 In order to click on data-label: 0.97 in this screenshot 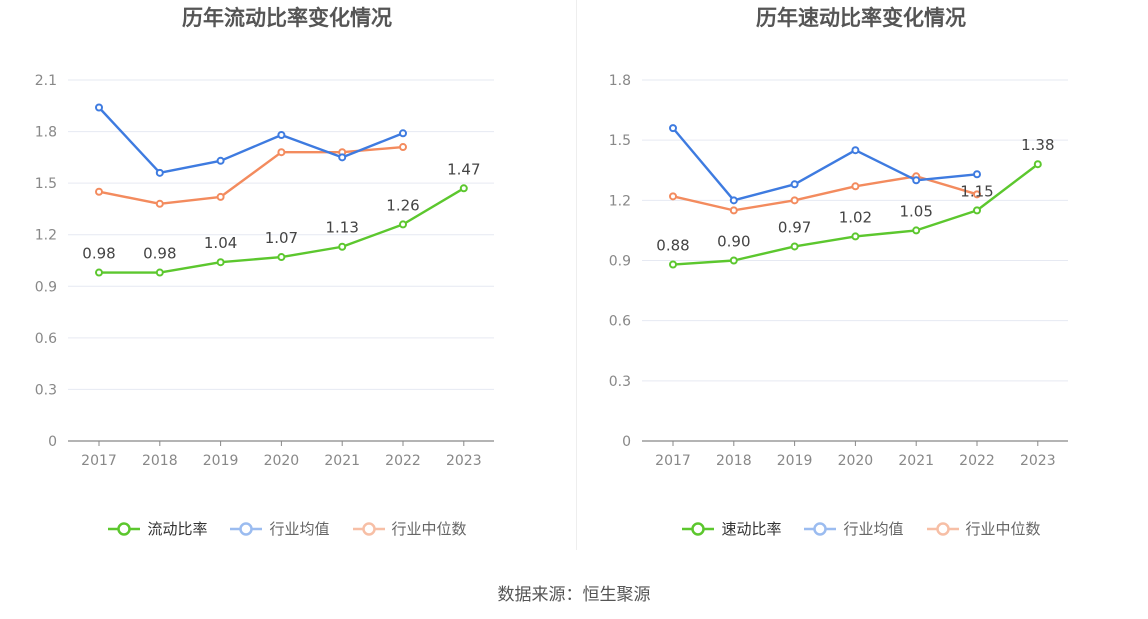, I will do `click(794, 227)`.